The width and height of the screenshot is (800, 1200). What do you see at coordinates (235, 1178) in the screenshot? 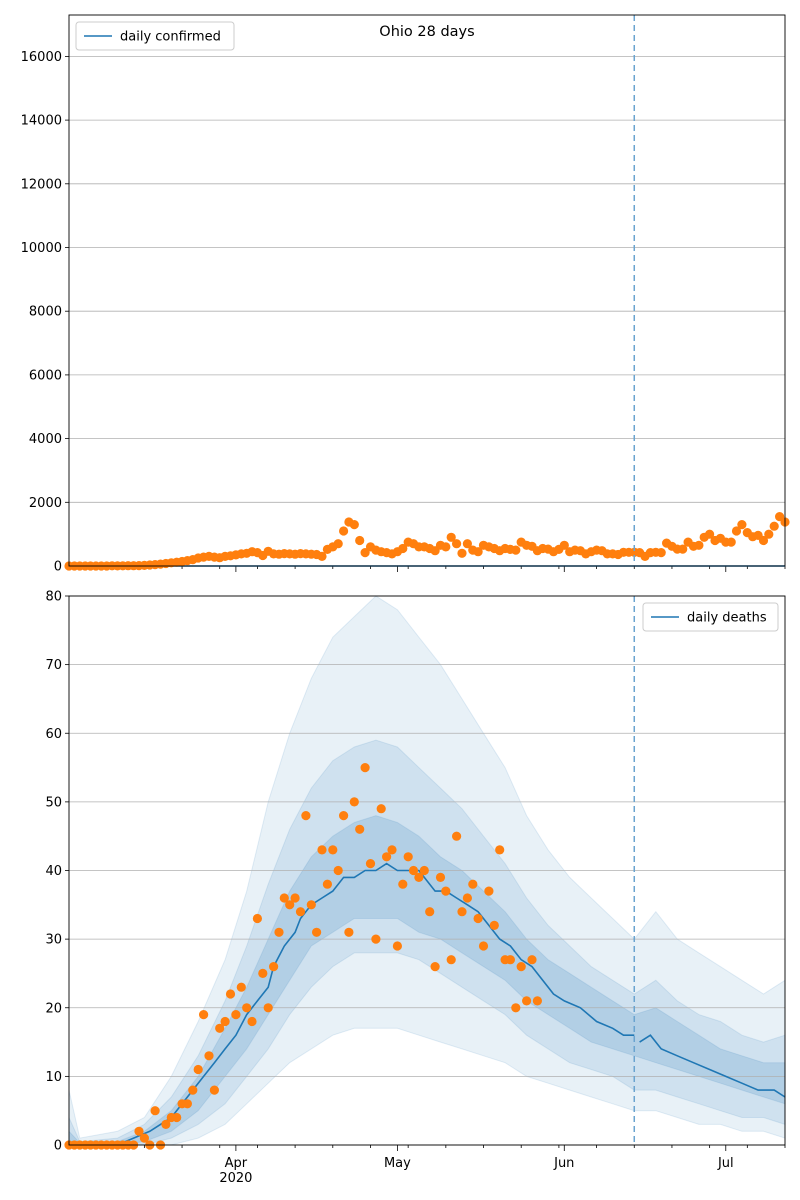
I see `x-year-label: 2020` at bounding box center [235, 1178].